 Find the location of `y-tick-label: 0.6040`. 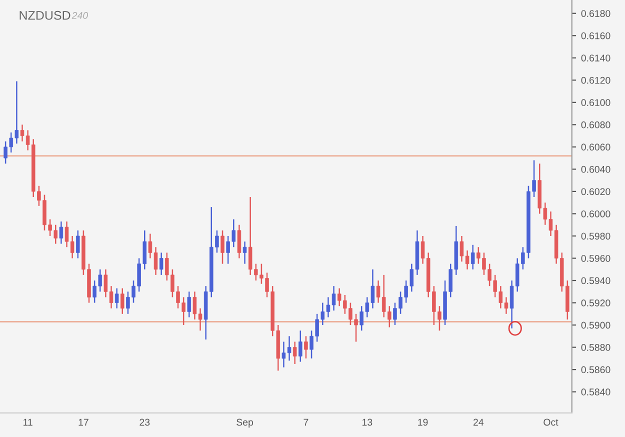

y-tick-label: 0.6040 is located at coordinates (595, 169).